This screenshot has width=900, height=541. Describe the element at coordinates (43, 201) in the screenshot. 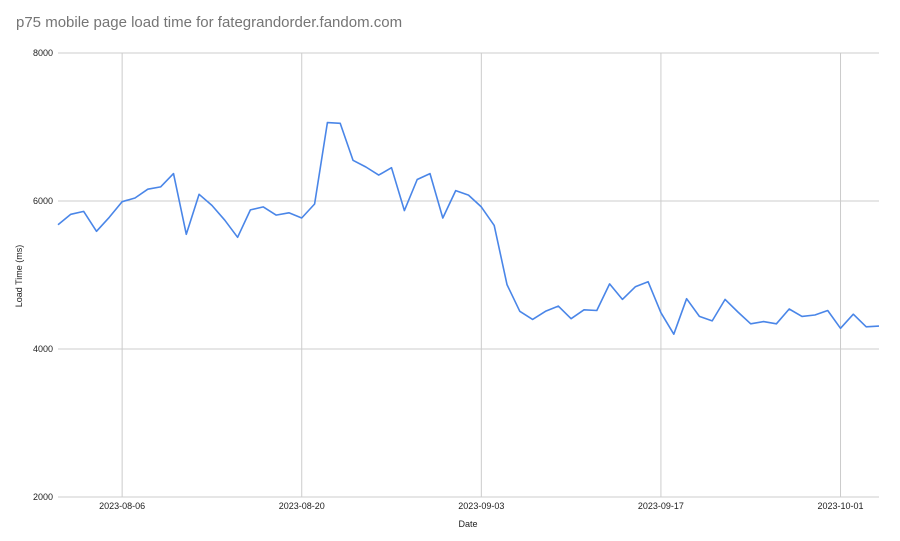

I see `y-tick-label: 6000` at that location.